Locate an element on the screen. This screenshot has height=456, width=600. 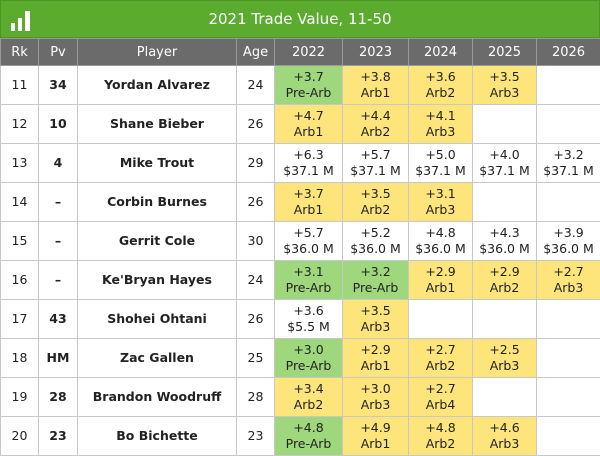
age: 23 is located at coordinates (255, 436).